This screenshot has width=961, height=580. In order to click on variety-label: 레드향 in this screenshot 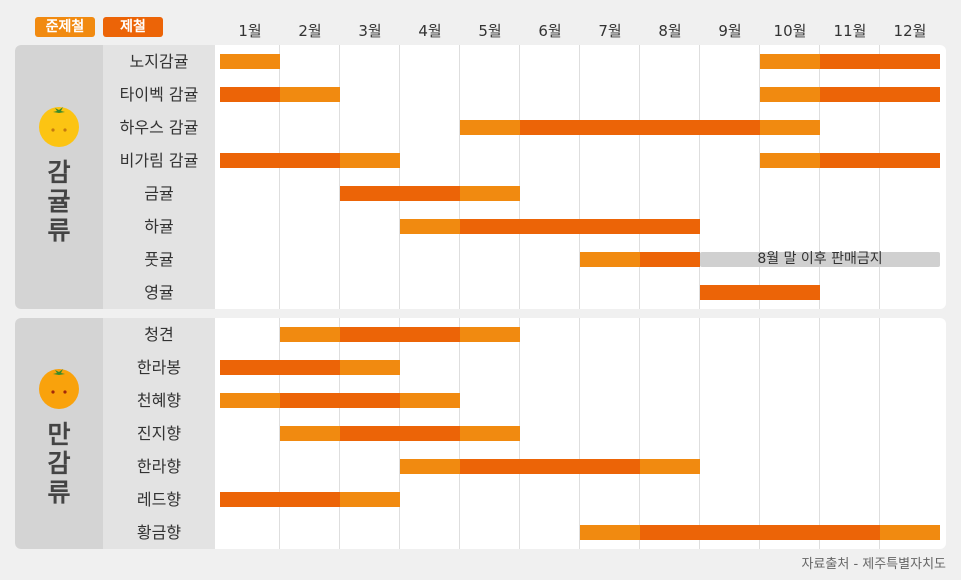, I will do `click(159, 499)`.